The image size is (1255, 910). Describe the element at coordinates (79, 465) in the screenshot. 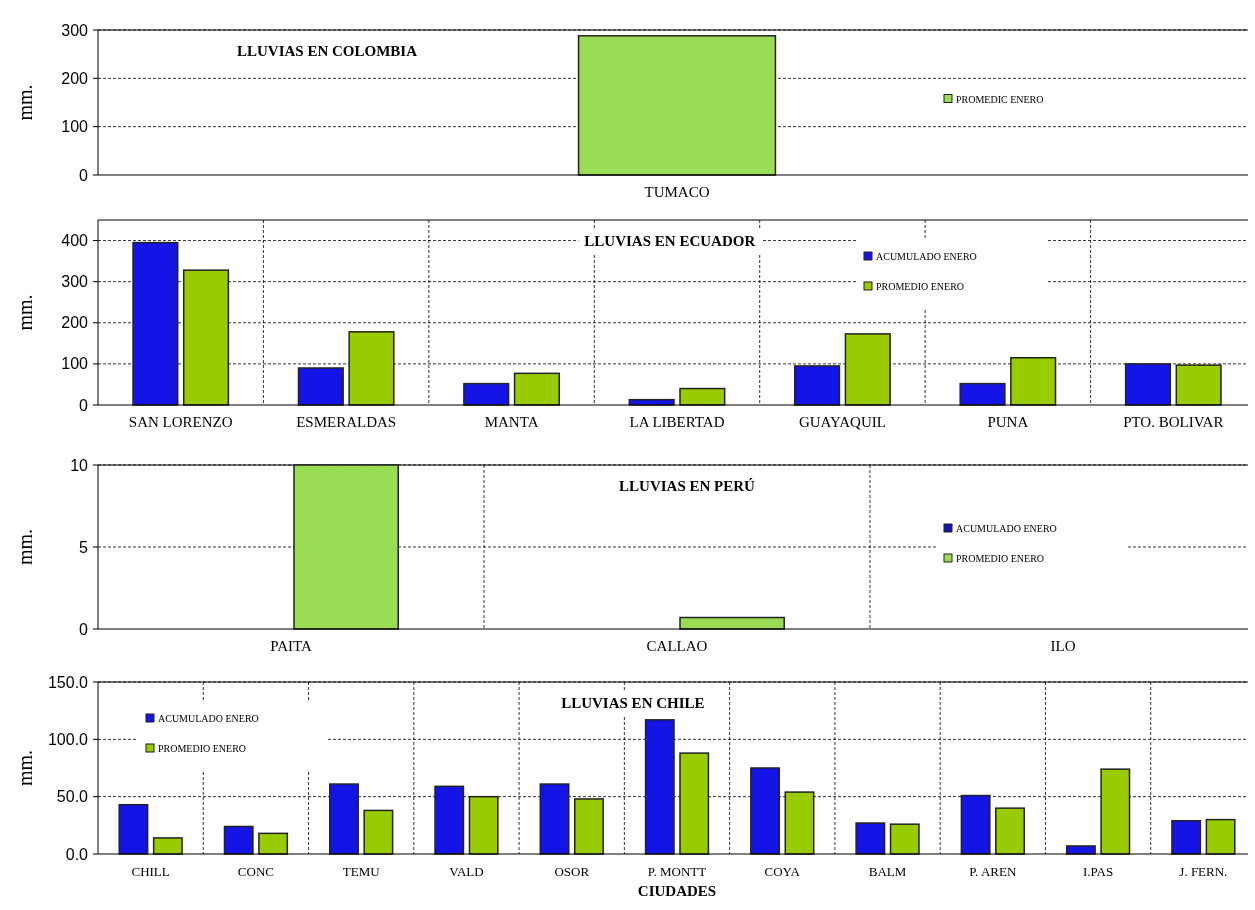

I see `y-tick-label: 10` at that location.